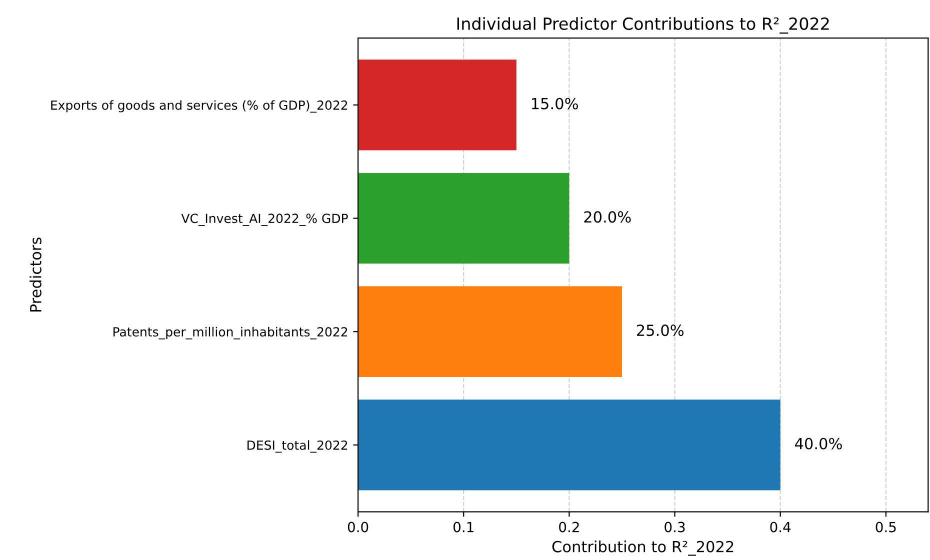  I want to click on x-tick-label: 0.3, so click(674, 527).